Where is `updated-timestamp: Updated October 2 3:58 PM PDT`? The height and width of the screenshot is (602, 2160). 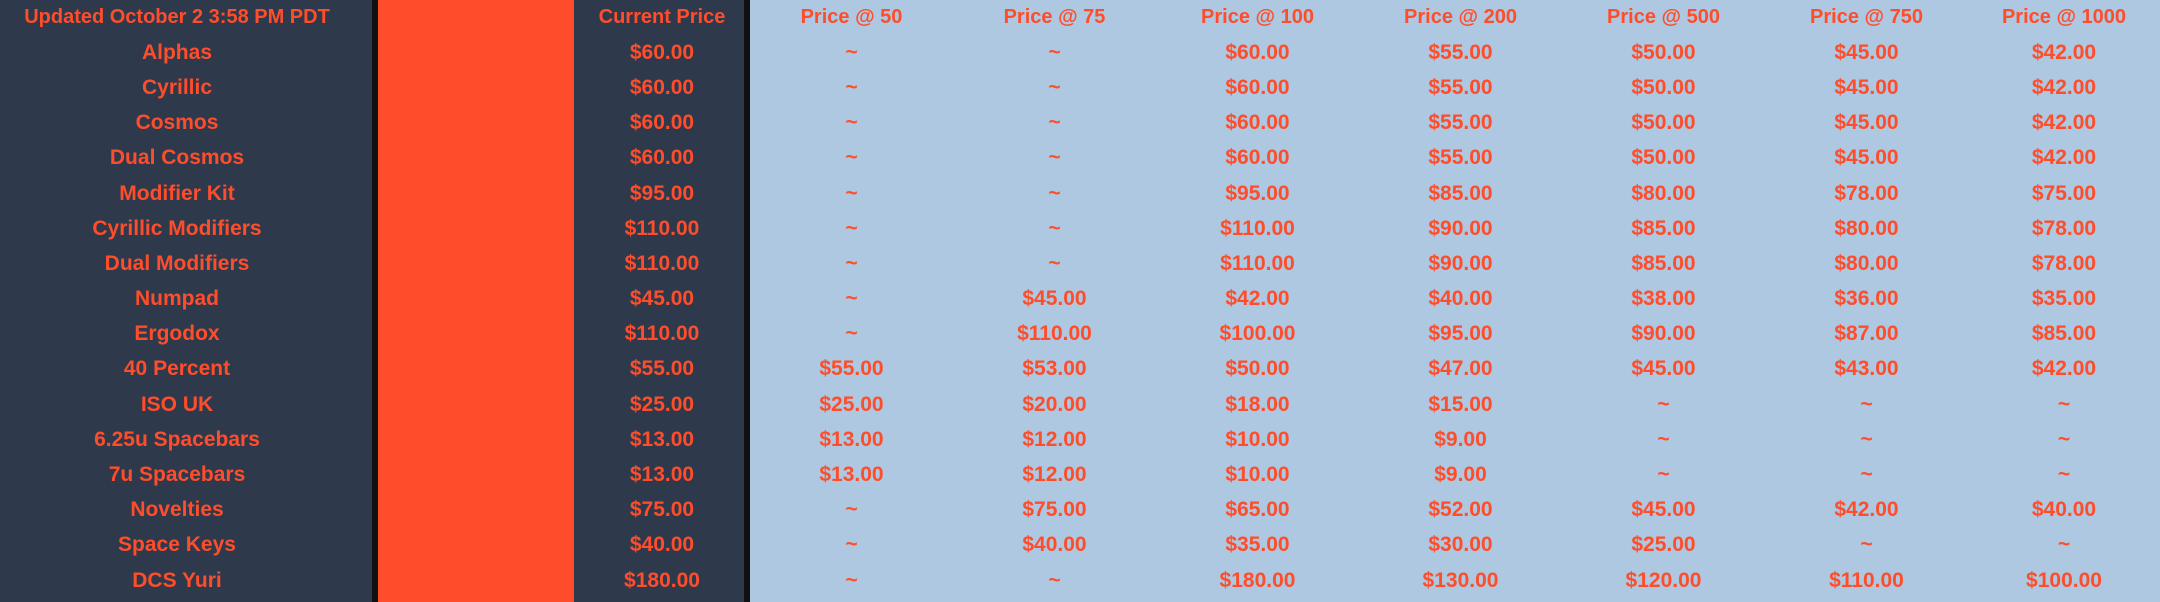
updated-timestamp: Updated October 2 3:58 PM PDT is located at coordinates (177, 17).